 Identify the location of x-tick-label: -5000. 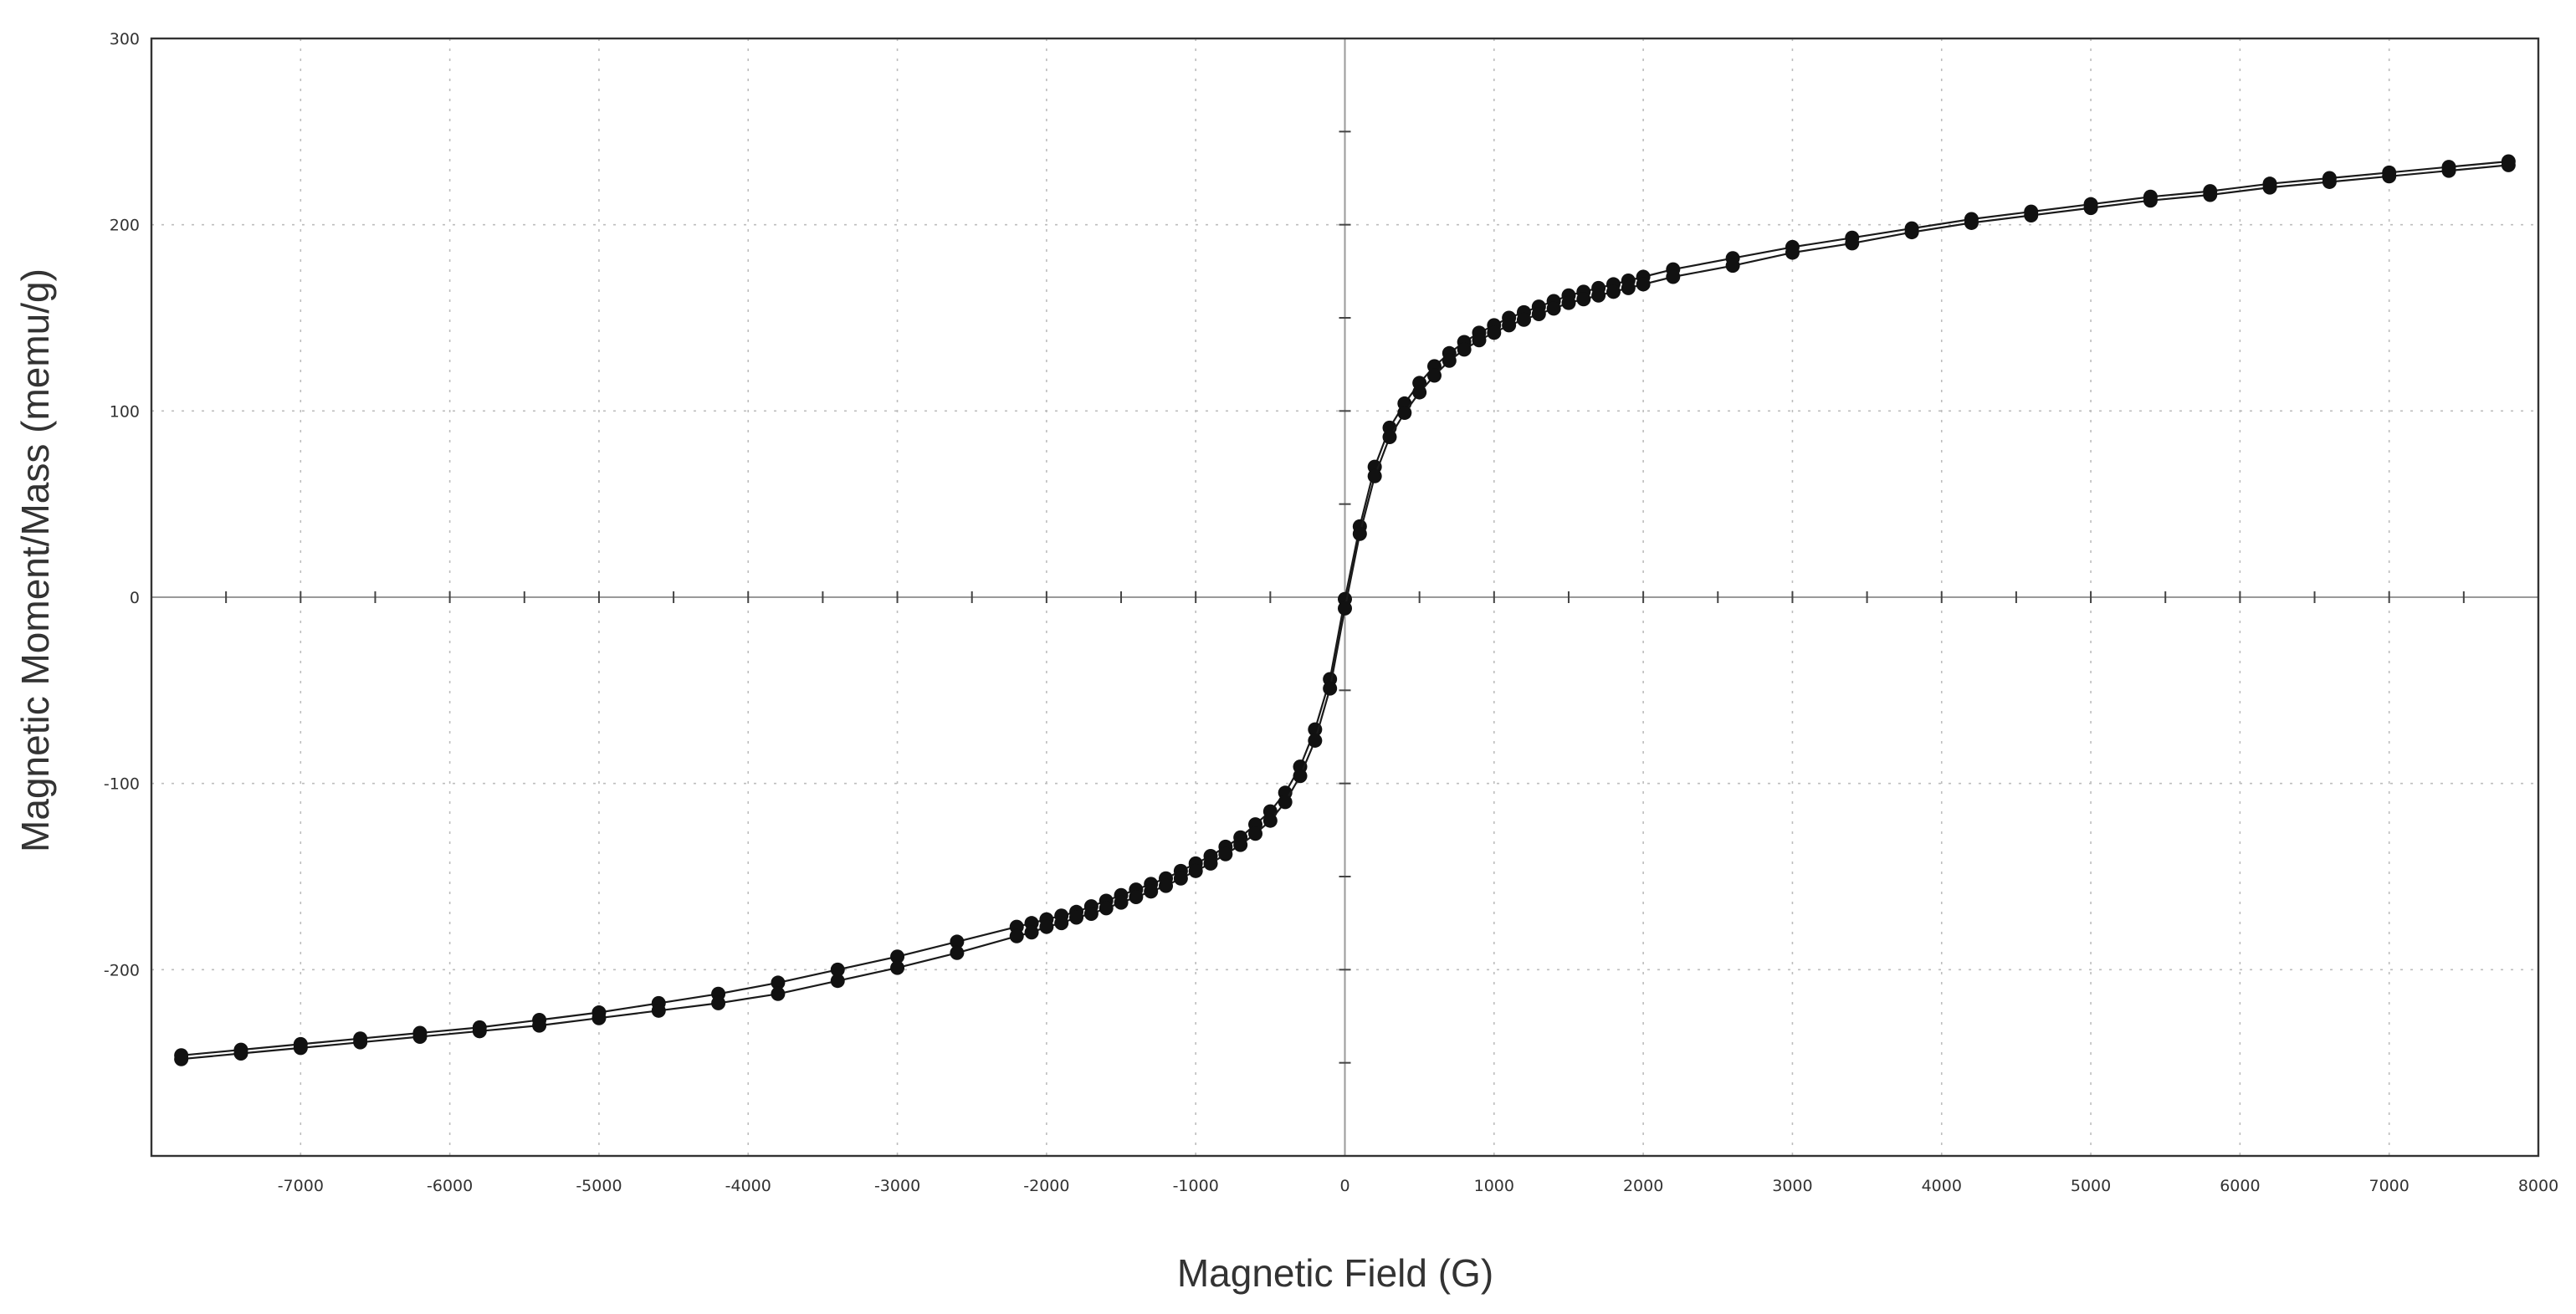
(599, 1186).